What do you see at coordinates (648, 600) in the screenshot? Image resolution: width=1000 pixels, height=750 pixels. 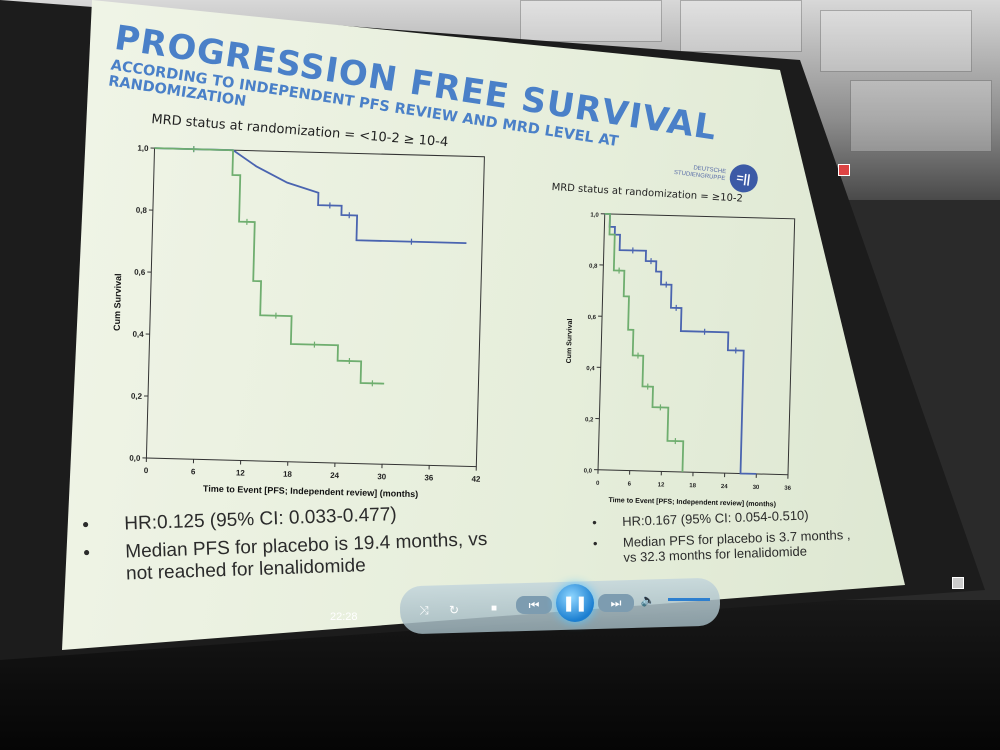 I see `volume-icon: 🔈` at bounding box center [648, 600].